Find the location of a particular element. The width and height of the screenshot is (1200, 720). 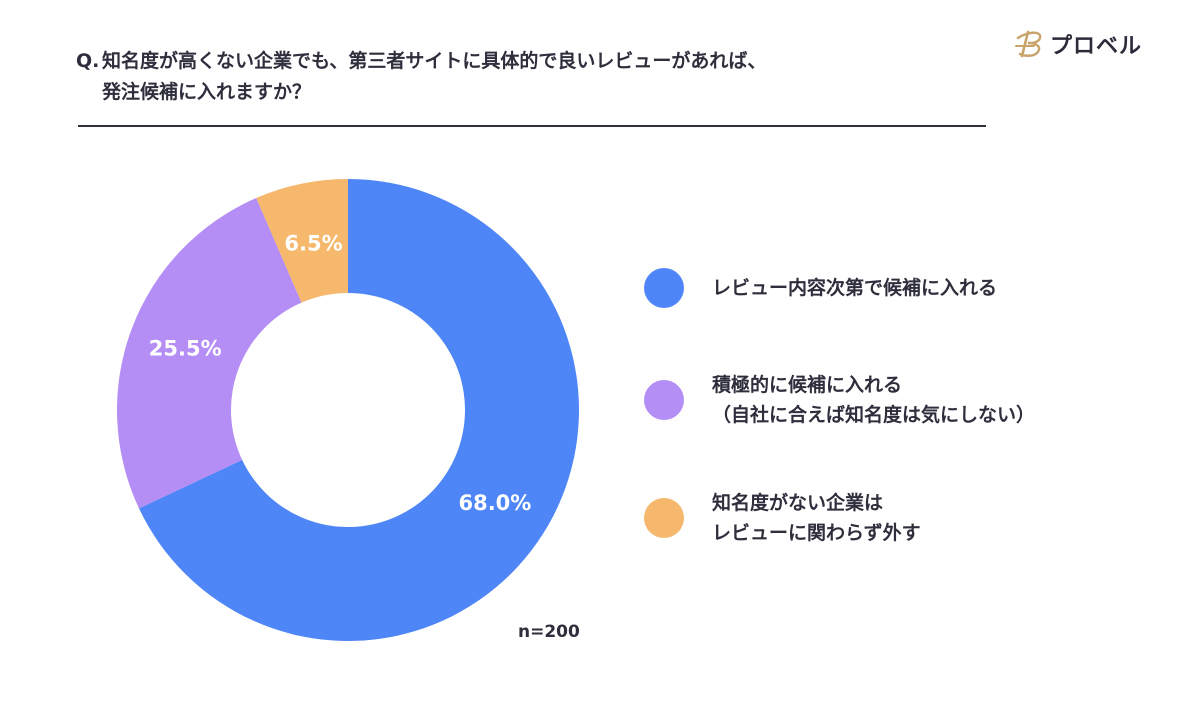

legend-label-3: 知名度がない企業は レビューに関わらず外す is located at coordinates (816, 518).